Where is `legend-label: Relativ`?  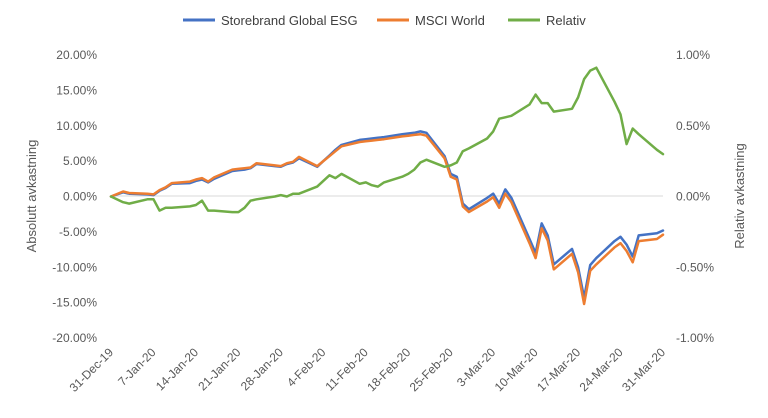
legend-label: Relativ is located at coordinates (566, 20).